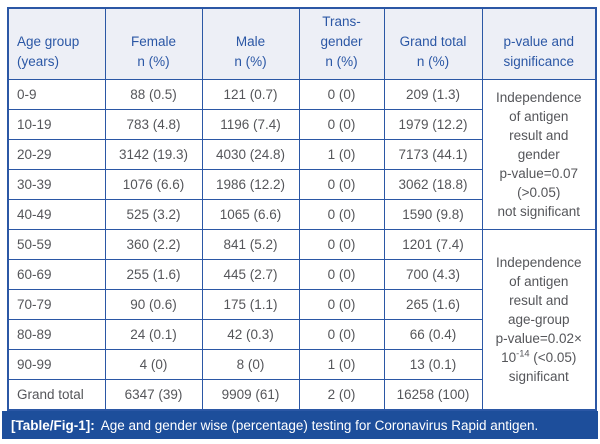 The image size is (600, 444). Describe the element at coordinates (53, 425) in the screenshot. I see `caption-label: [Table/Fig-1]:` at that location.